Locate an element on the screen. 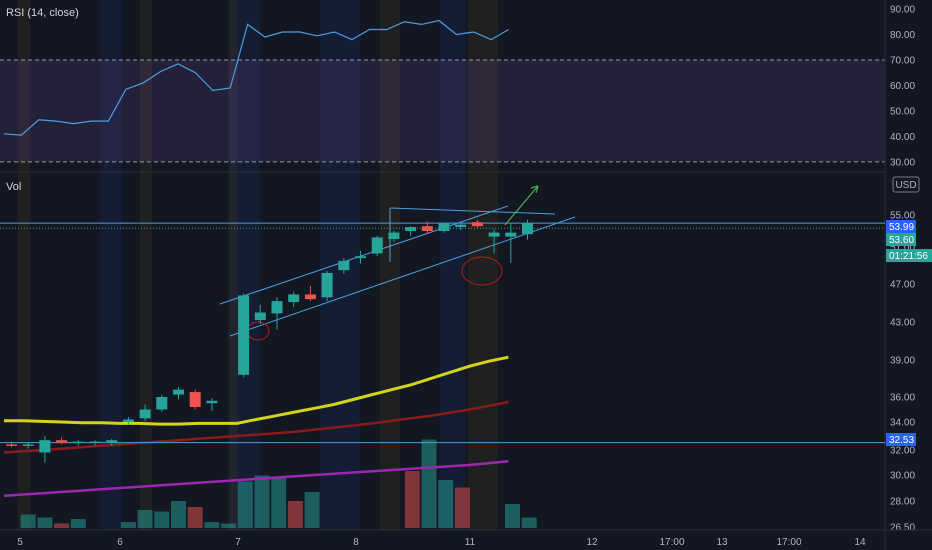 This screenshot has height=550, width=932. price-tick-label: 28.00 is located at coordinates (902, 502).